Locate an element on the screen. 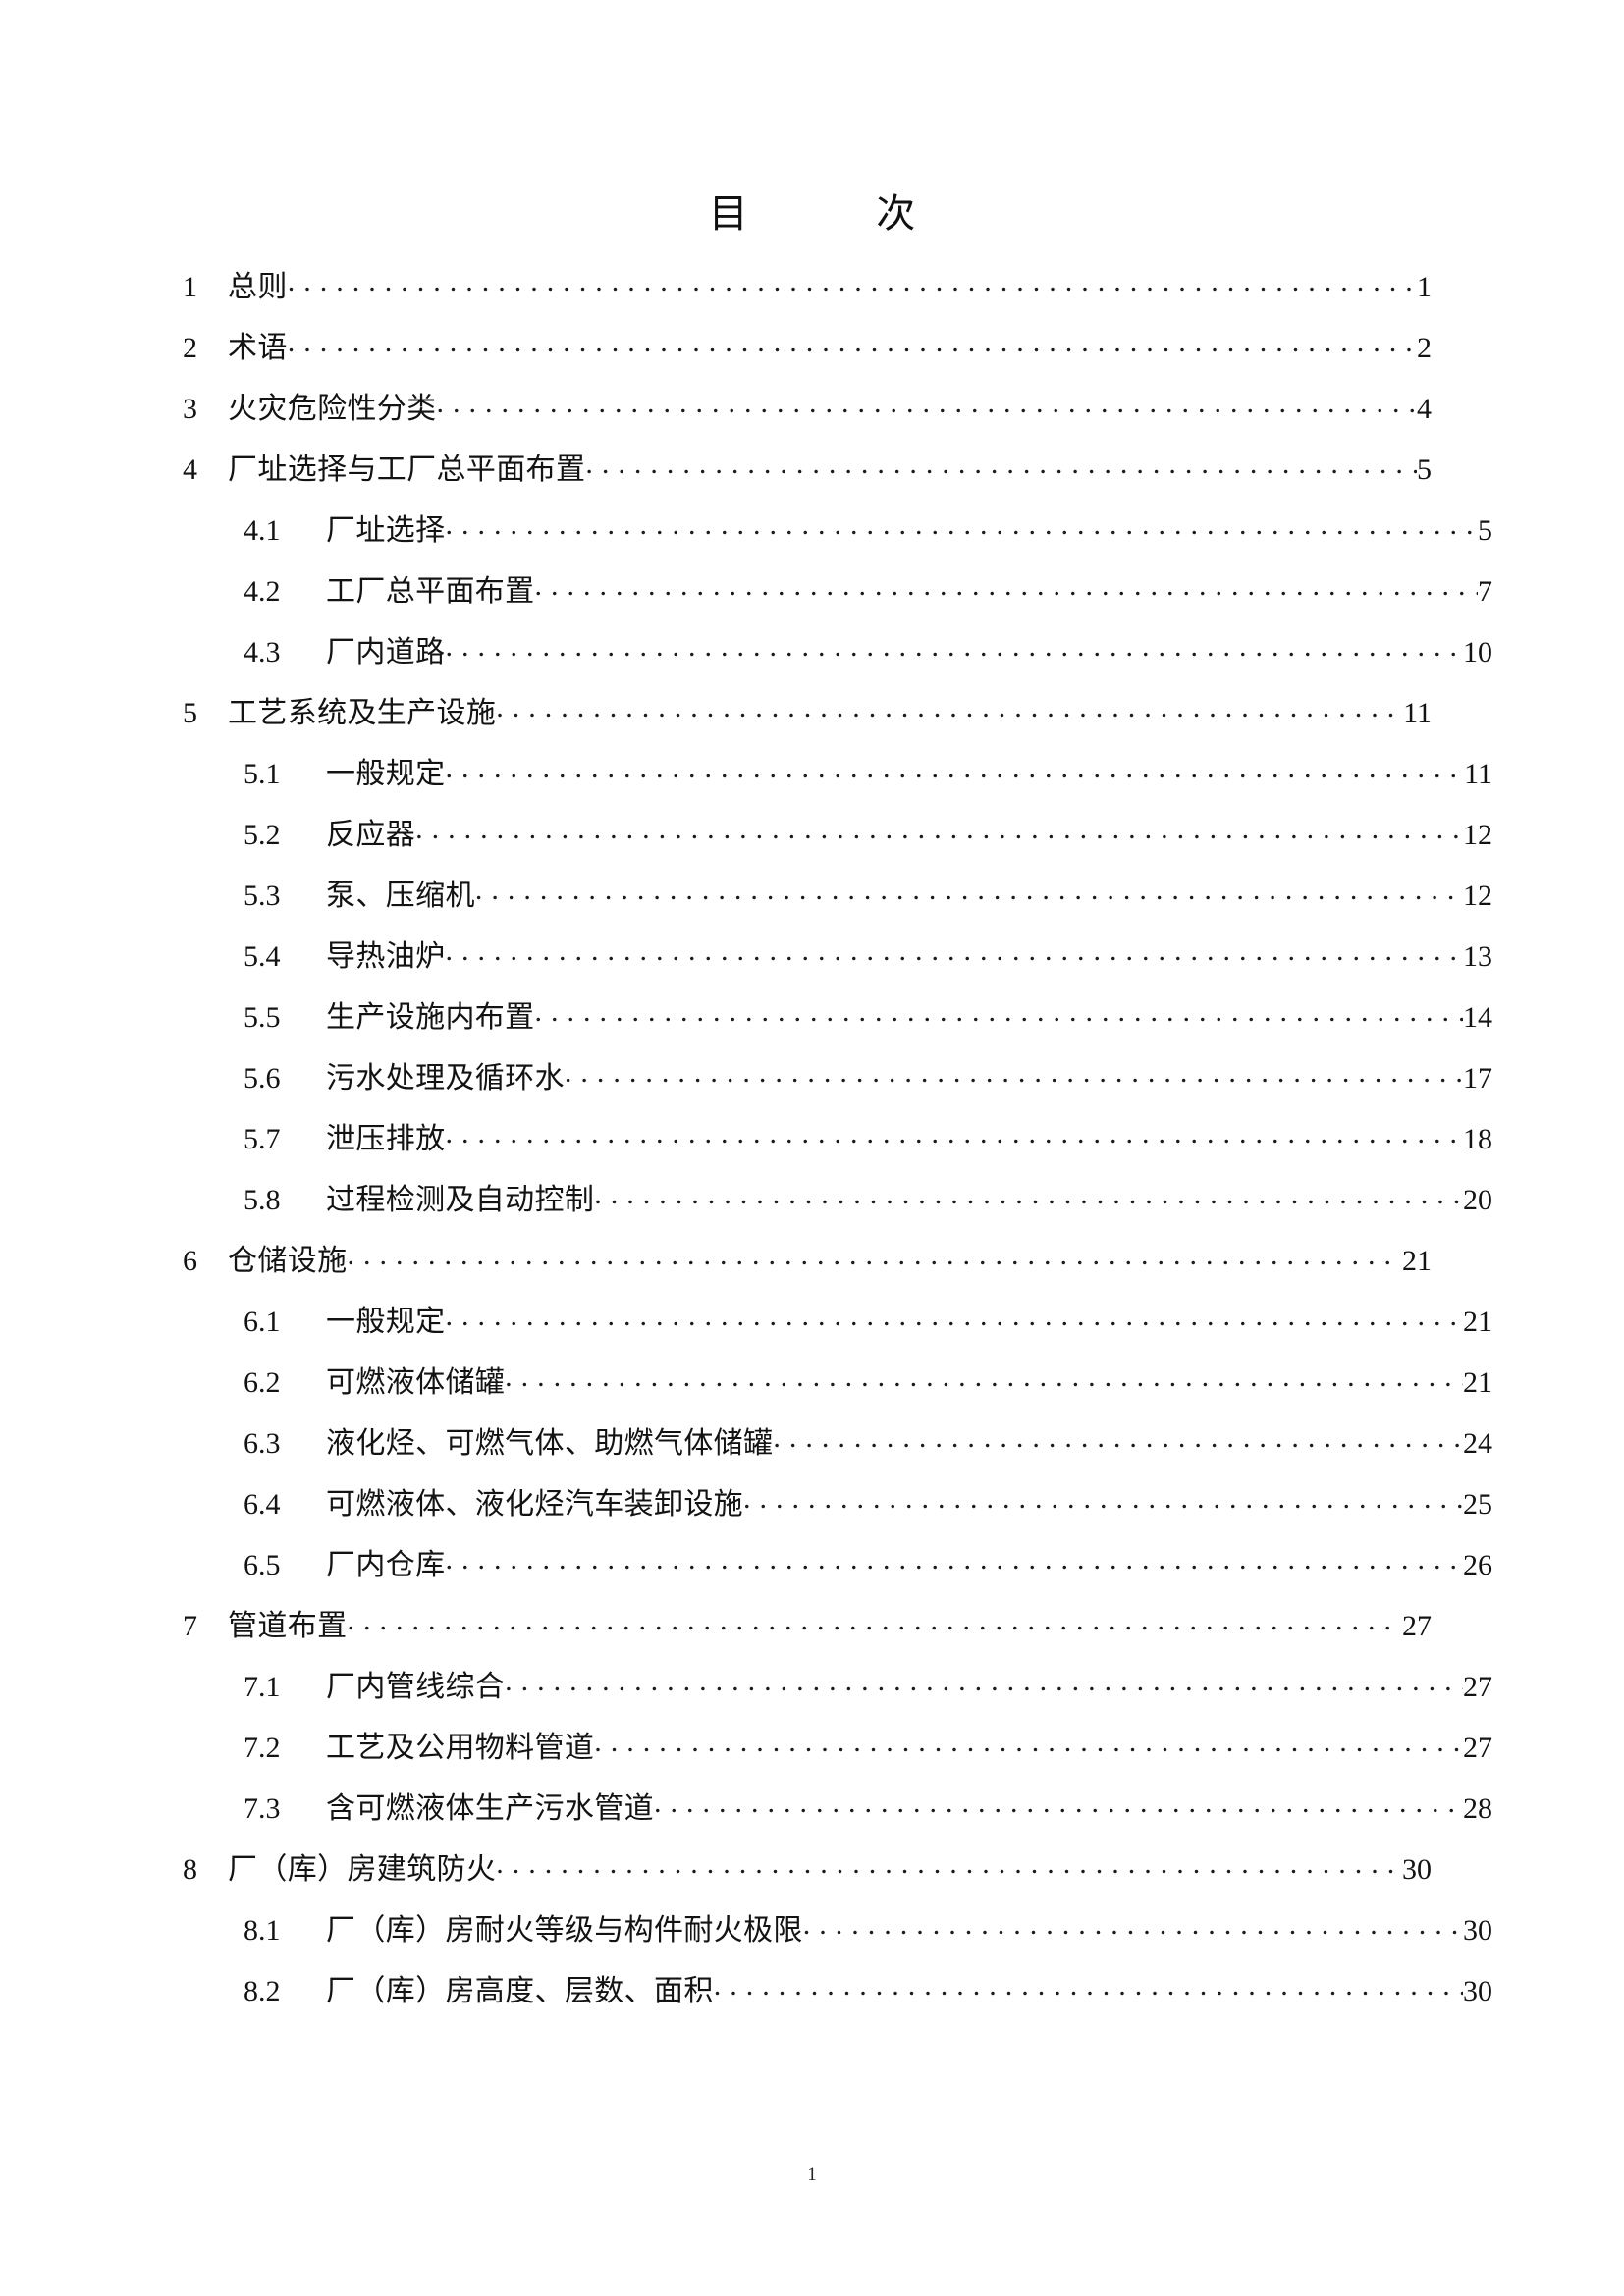  toc-entry-page-number: 27 is located at coordinates (1477, 1687).